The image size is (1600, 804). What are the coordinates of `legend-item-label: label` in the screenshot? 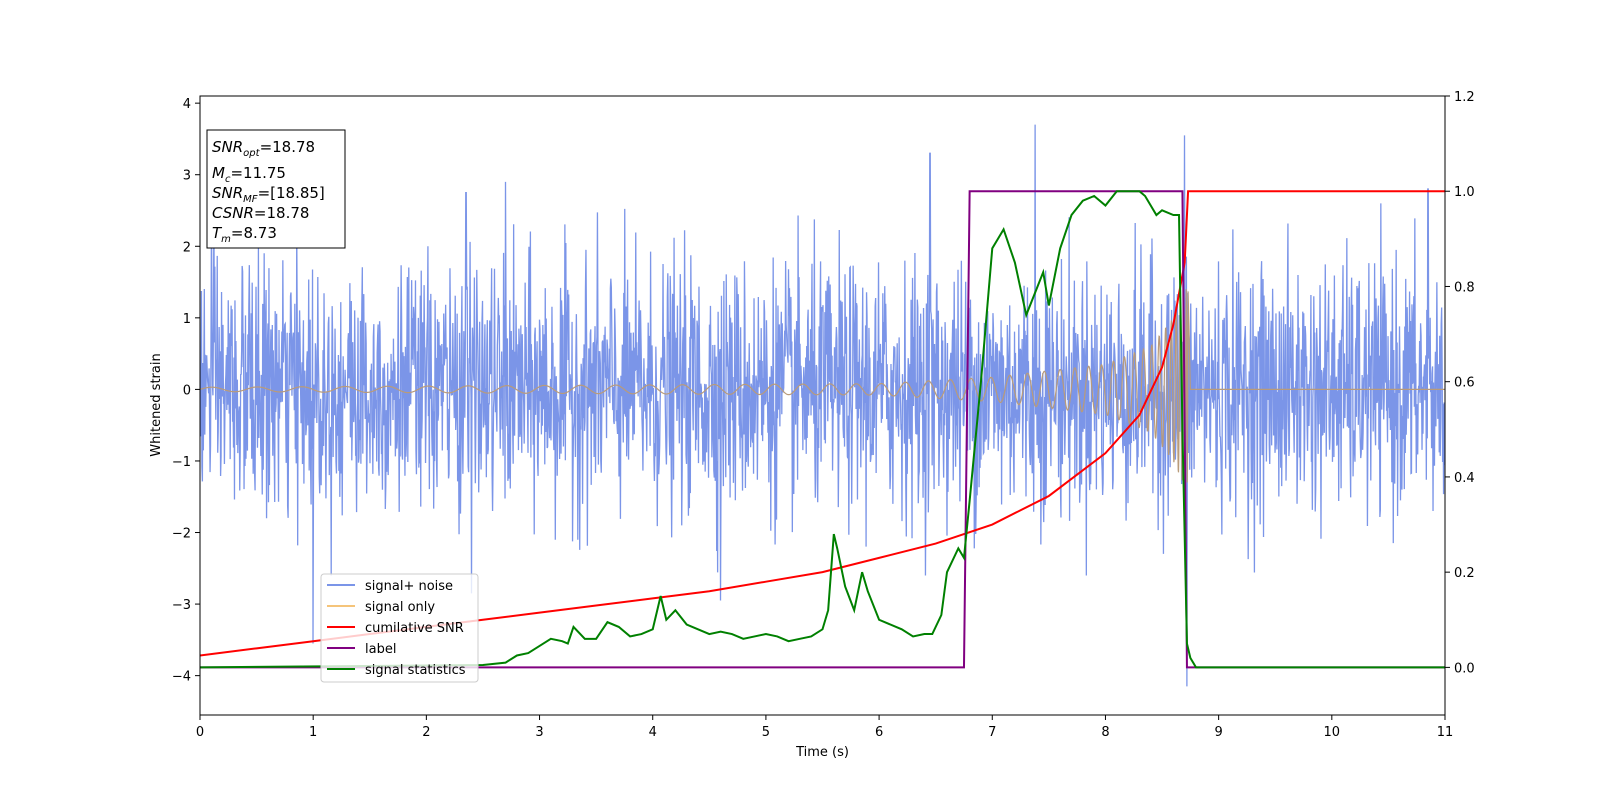 It's located at (361, 649).